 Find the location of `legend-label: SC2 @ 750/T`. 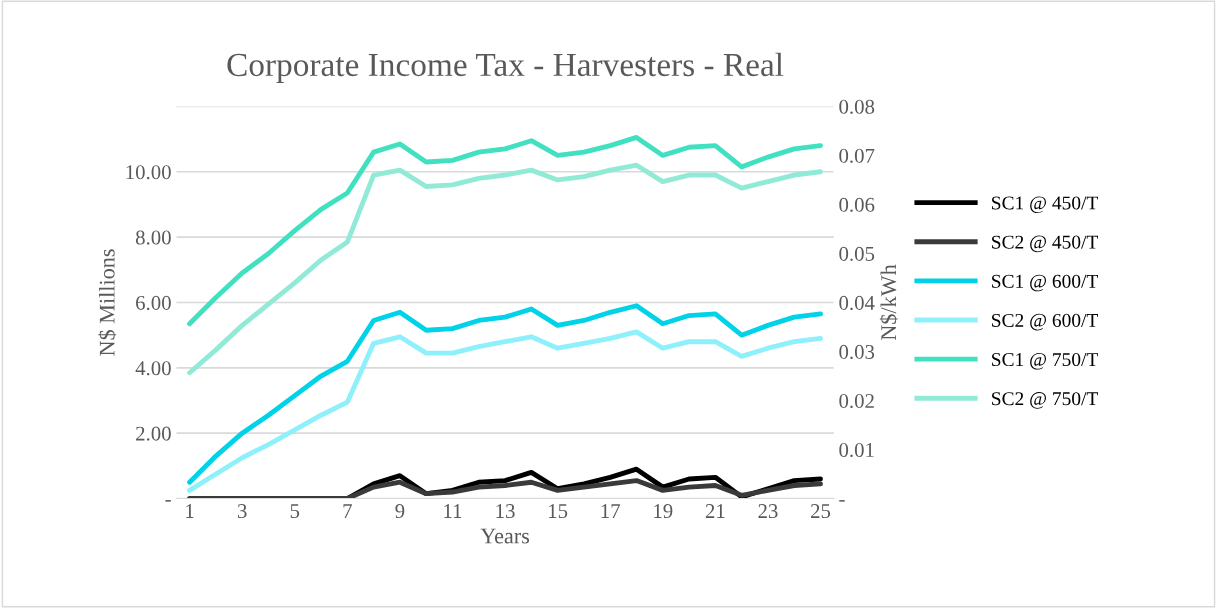

legend-label: SC2 @ 750/T is located at coordinates (1045, 400).